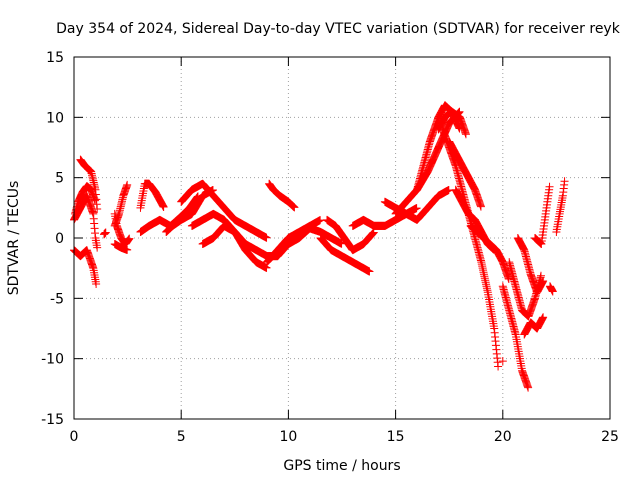 The image size is (640, 480). I want to click on x-tick-label: 25, so click(610, 437).